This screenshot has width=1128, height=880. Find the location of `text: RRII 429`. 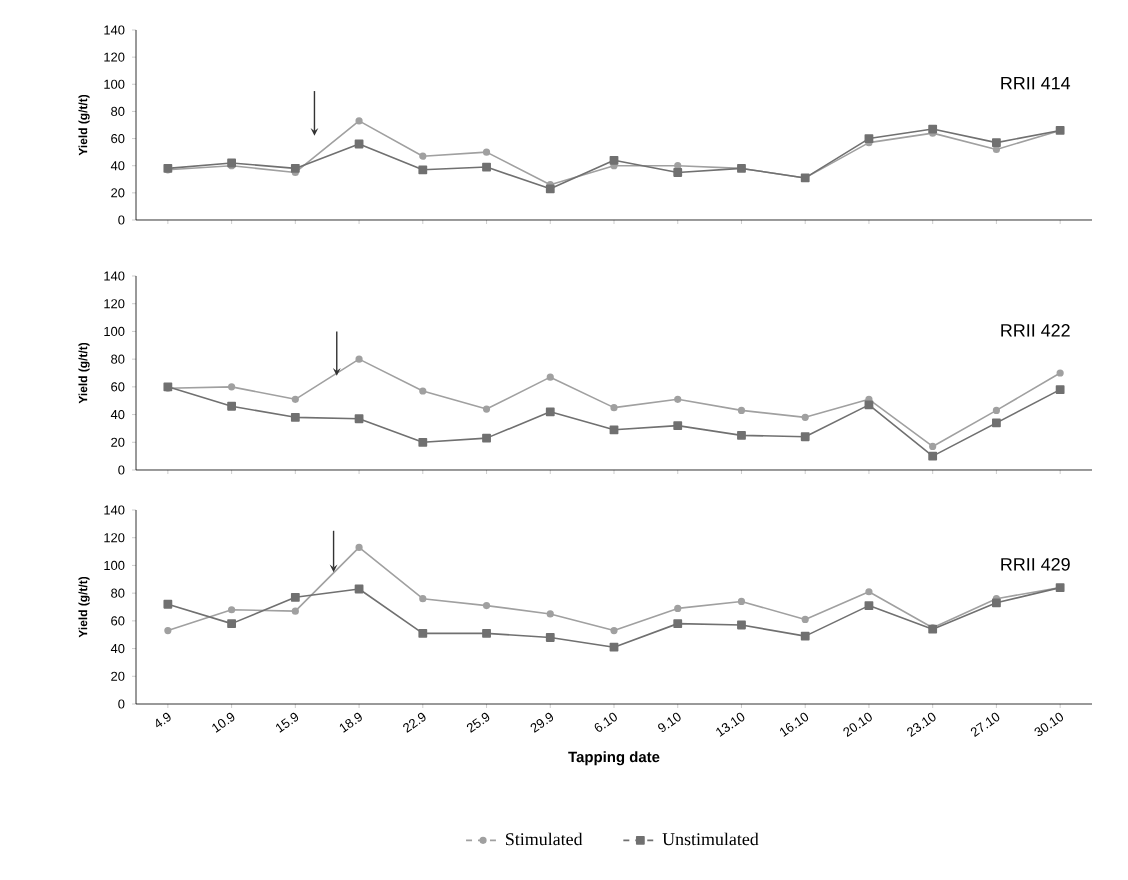

text: RRII 429 is located at coordinates (1035, 564).